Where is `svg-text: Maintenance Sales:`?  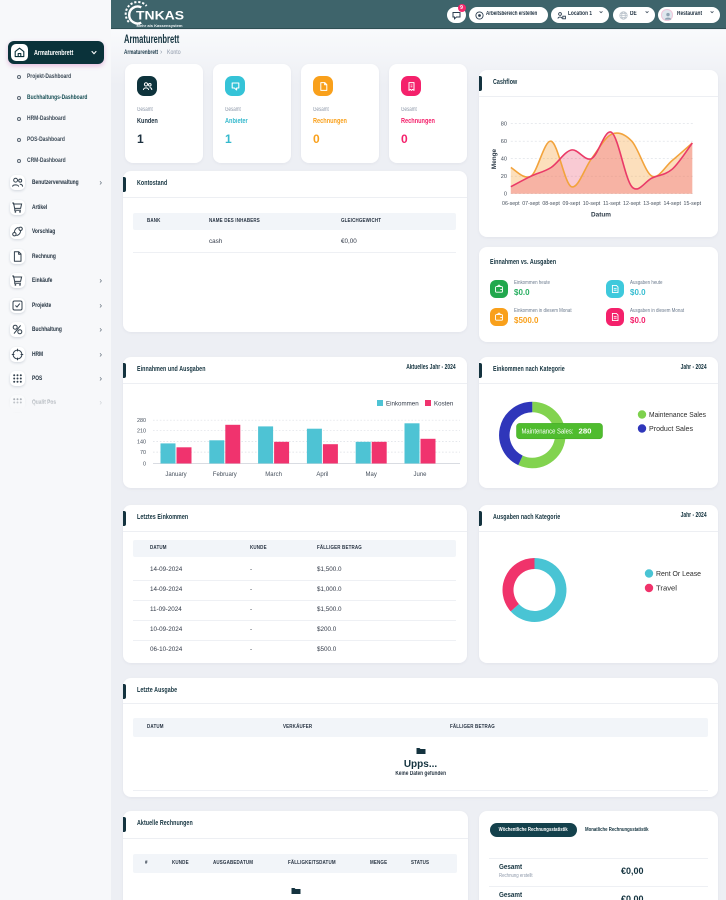 svg-text: Maintenance Sales: is located at coordinates (548, 432).